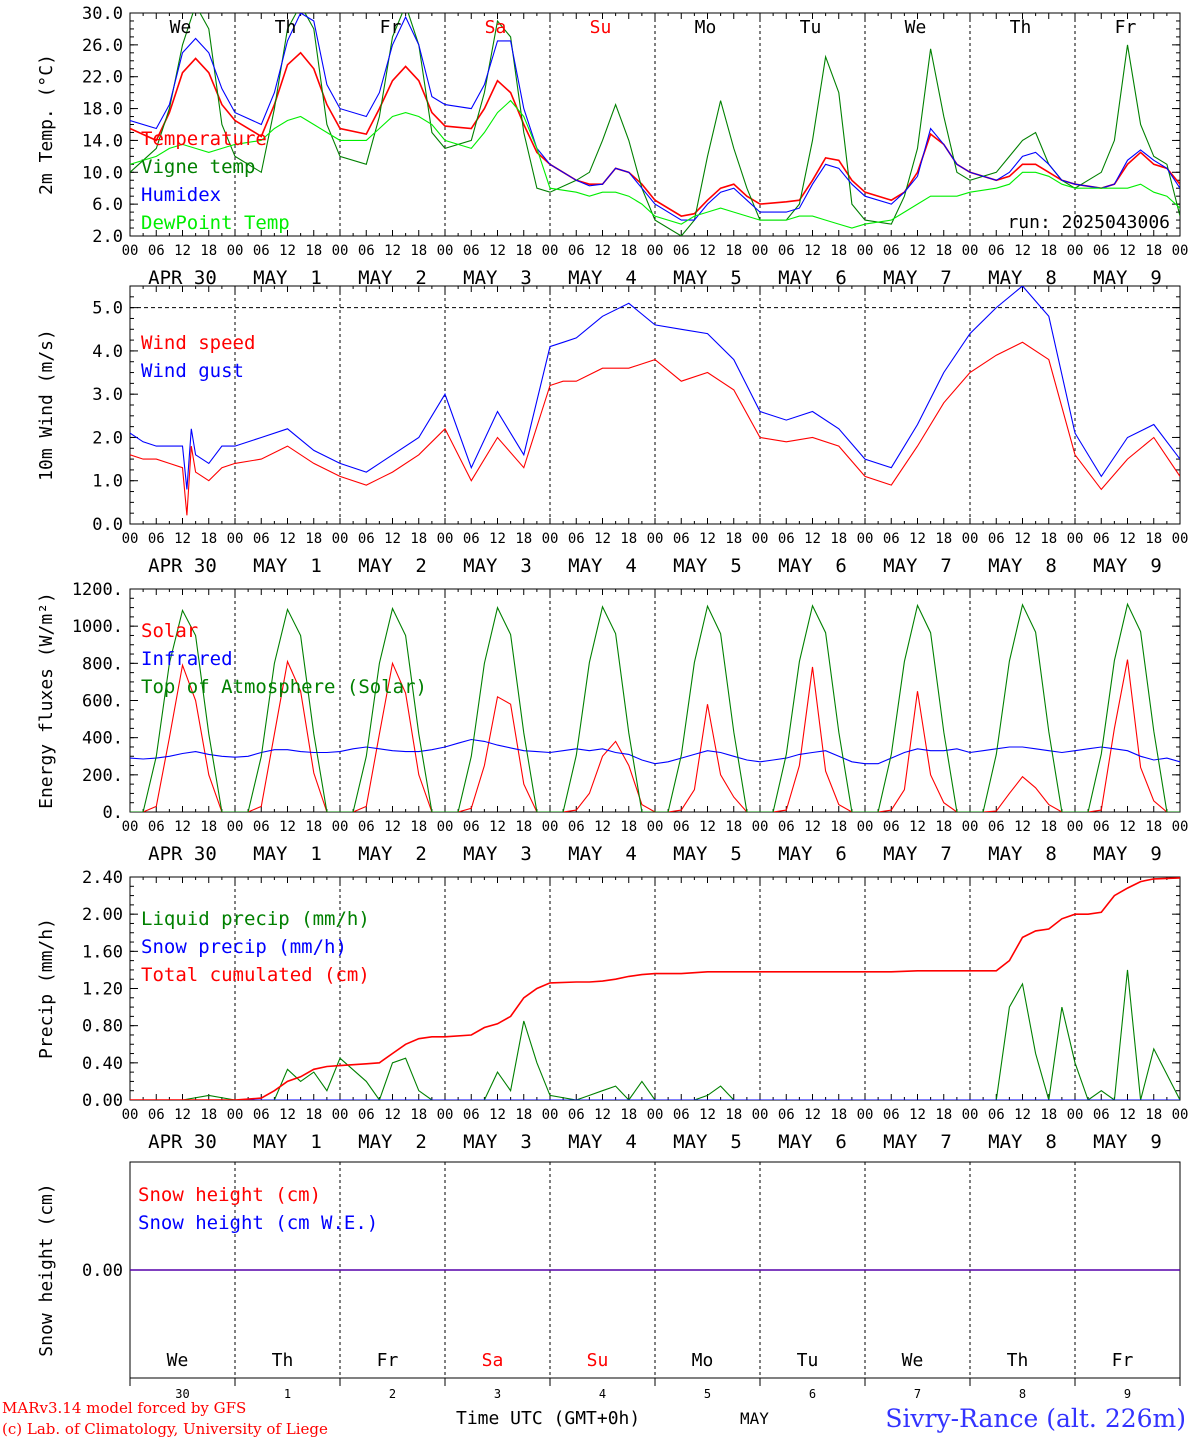  Describe the element at coordinates (388, 1360) in the screenshot. I see `weekday-label: Fr` at that location.